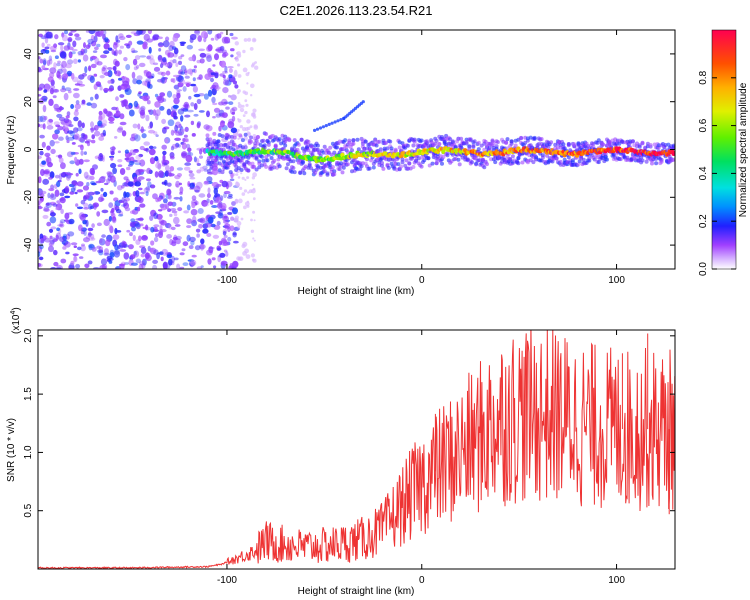 The image size is (750, 600). Describe the element at coordinates (356, 591) in the screenshot. I see `snr-x-axis-label: Height of straight line (km)` at that location.